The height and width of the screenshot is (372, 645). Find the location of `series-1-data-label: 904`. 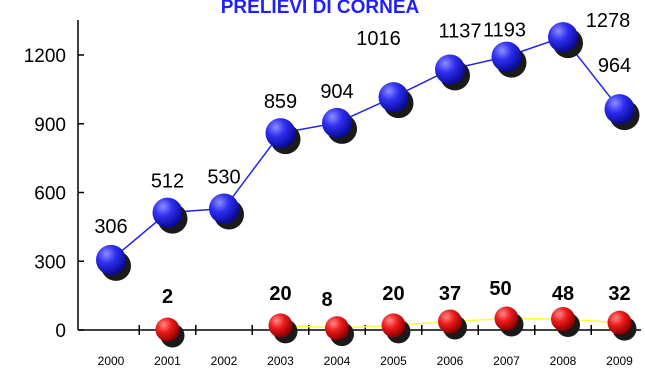

series-1-data-label: 904 is located at coordinates (336, 92).